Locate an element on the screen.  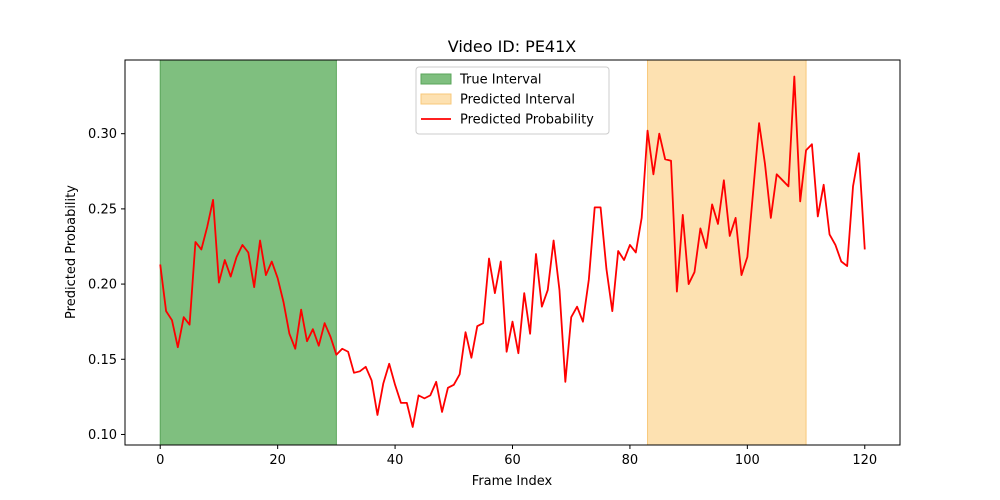
chart-title: Video ID: PE41X is located at coordinates (512, 46).